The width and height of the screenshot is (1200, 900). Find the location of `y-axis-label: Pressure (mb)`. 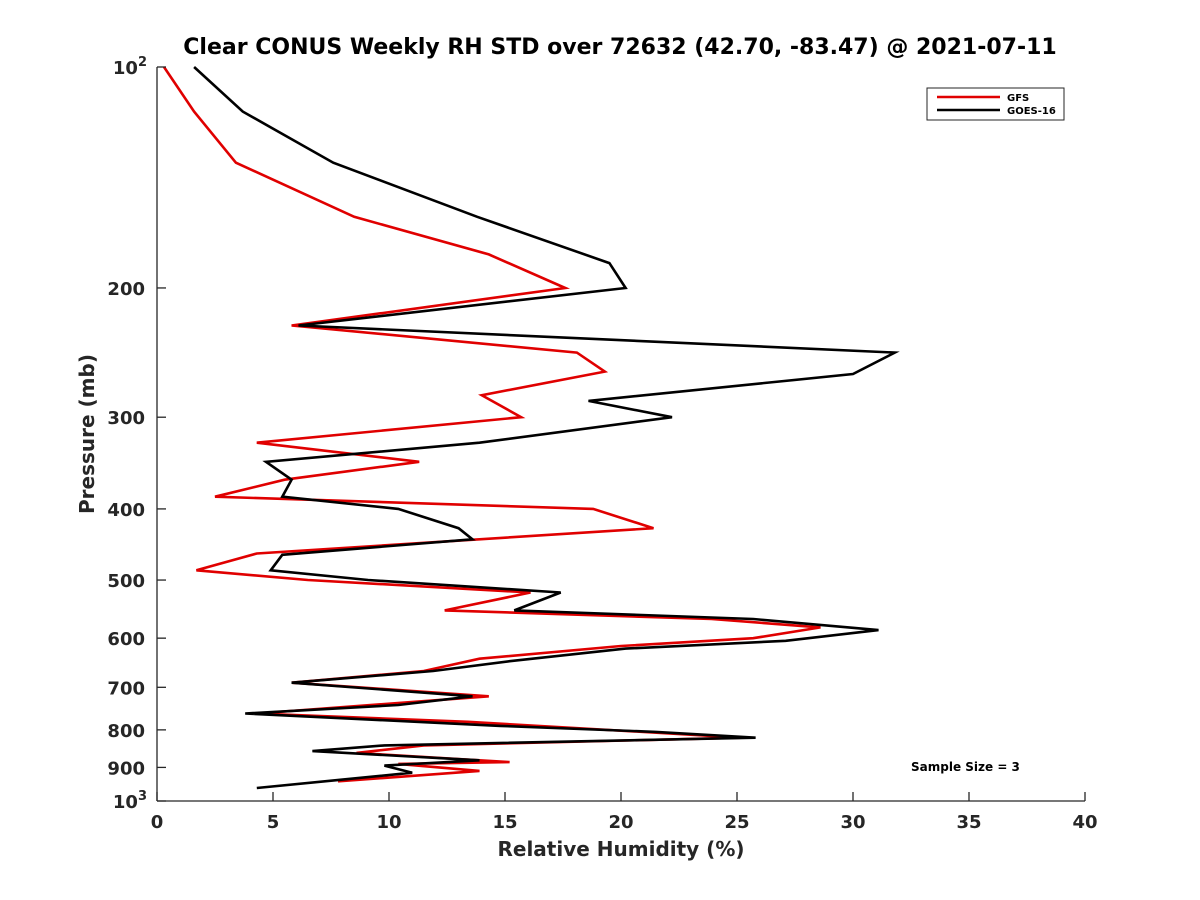

y-axis-label: Pressure (mb) is located at coordinates (87, 434).